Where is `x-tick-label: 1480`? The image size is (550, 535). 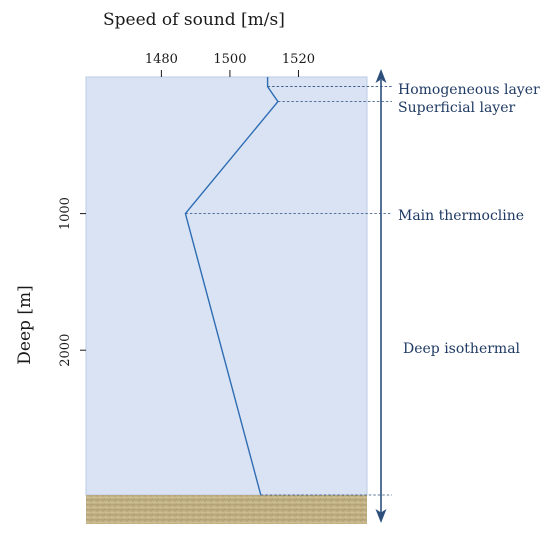 x-tick-label: 1480 is located at coordinates (161, 59).